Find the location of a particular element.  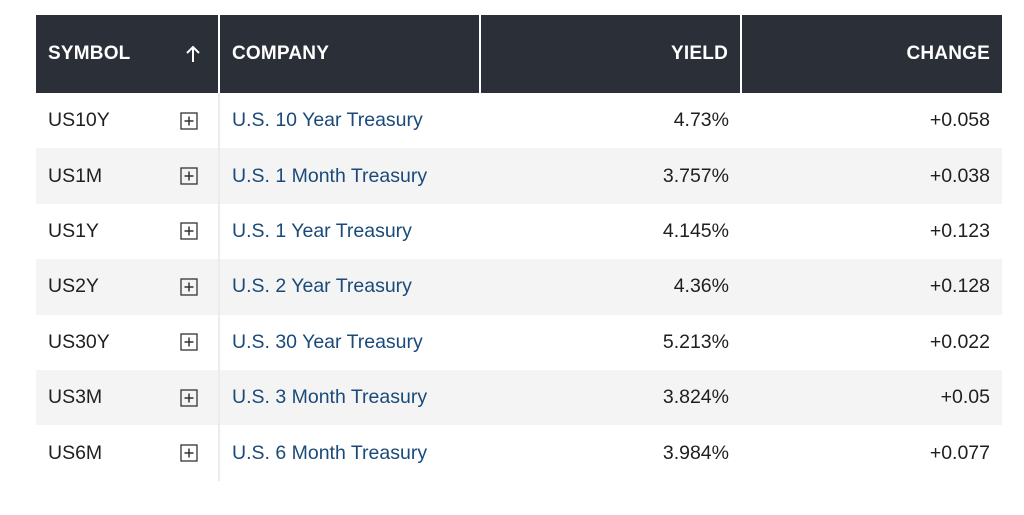

column-header-symbol-label: SYMBOL is located at coordinates (89, 53).